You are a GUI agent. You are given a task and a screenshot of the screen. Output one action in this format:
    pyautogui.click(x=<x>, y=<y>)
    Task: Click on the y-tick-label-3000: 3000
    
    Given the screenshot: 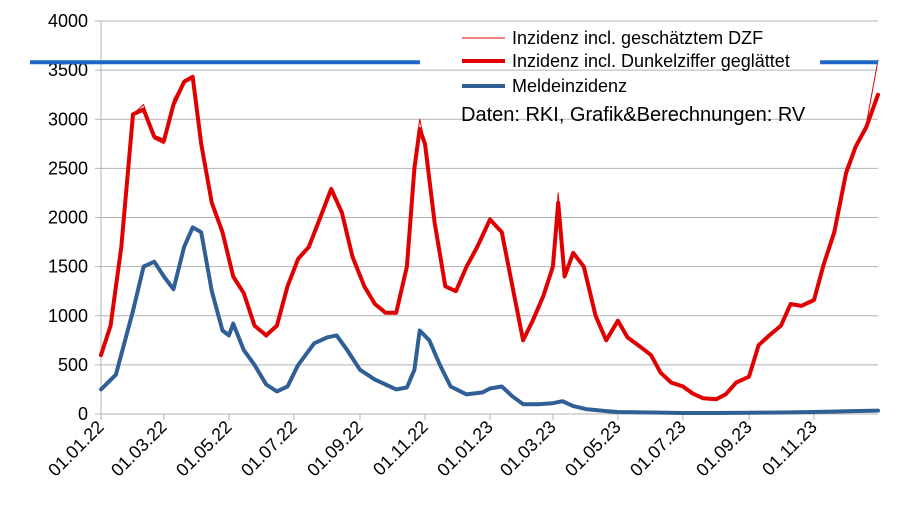 What is the action you would take?
    pyautogui.click(x=68, y=119)
    